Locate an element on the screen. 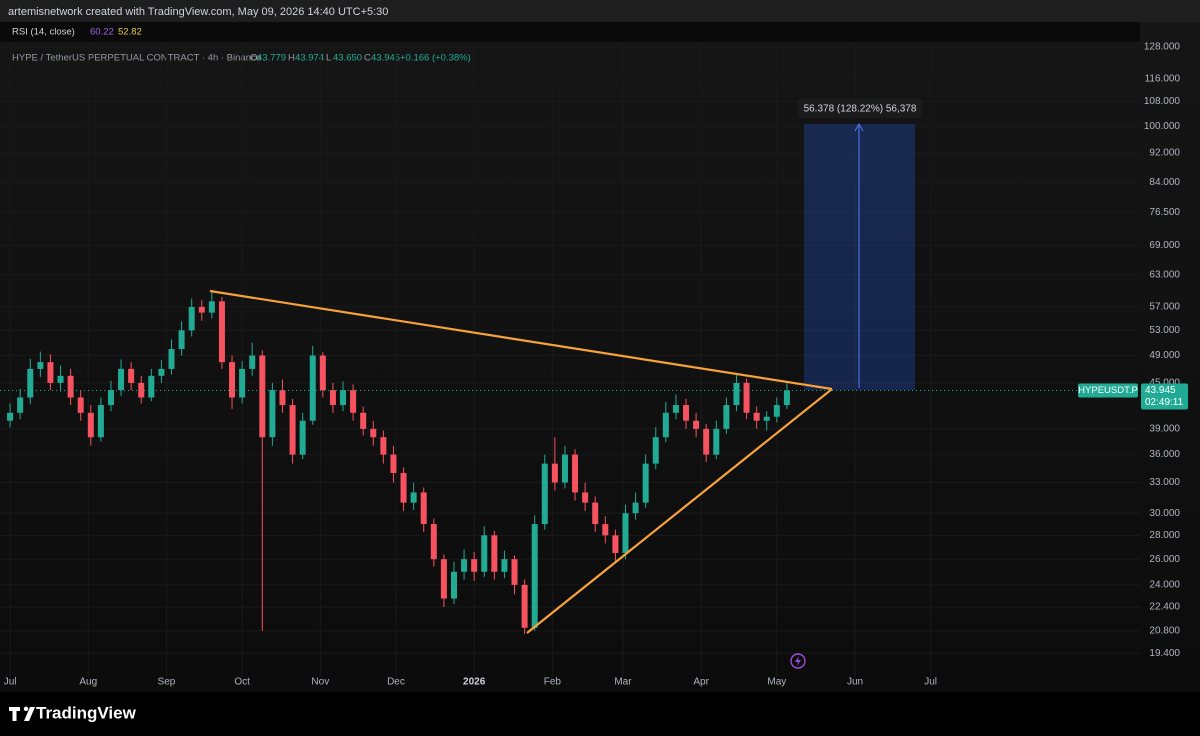 Image resolution: width=1200 pixels, height=736 pixels. event-icon-circle is located at coordinates (798, 661).